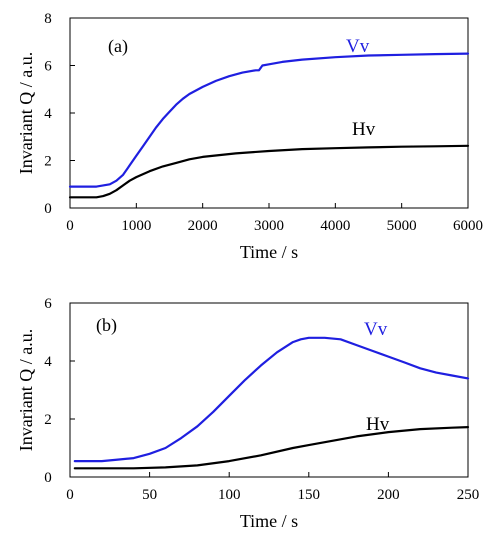 The image size is (497, 550). I want to click on x-tick-label: 50, so click(149, 495).